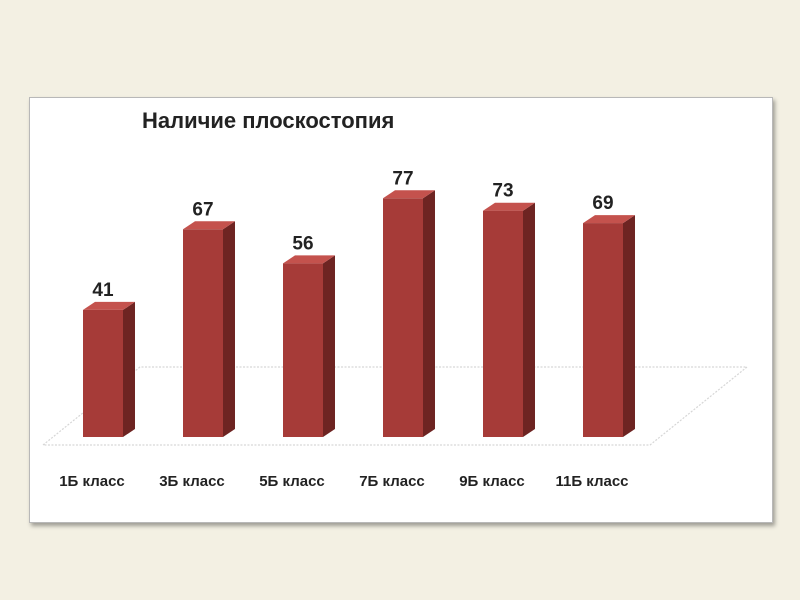 The width and height of the screenshot is (800, 600). I want to click on data-labels-layer: 41 67 56 77 73 69, so click(352, 234).